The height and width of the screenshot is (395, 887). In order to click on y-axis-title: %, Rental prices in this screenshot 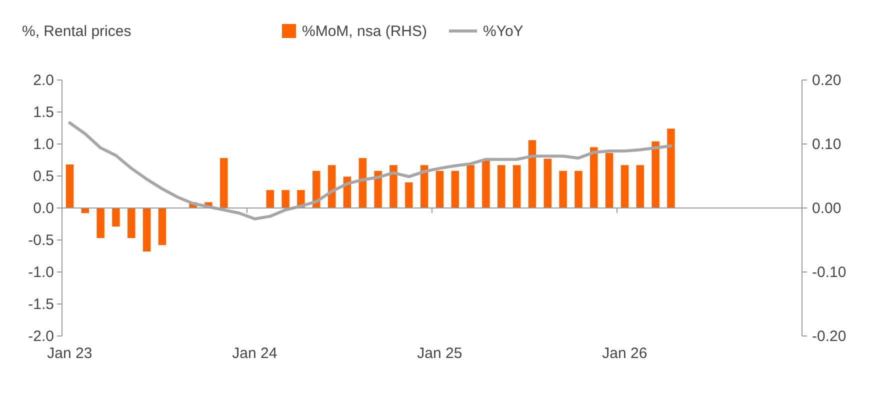, I will do `click(77, 31)`.